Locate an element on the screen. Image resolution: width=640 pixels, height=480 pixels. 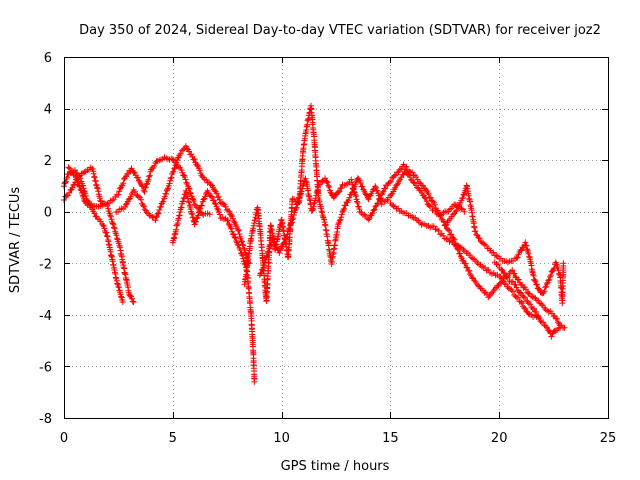
y-tick-label: -8 is located at coordinates (45, 419).